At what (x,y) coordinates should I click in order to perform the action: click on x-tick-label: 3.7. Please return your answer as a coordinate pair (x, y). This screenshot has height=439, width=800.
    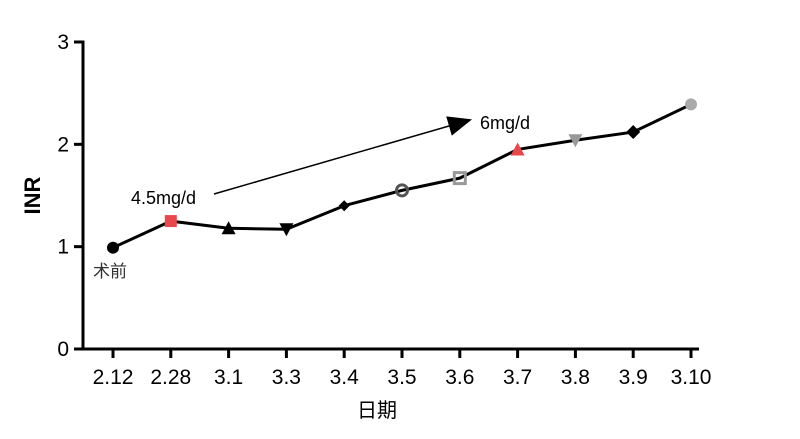
    Looking at the image, I should click on (517, 377).